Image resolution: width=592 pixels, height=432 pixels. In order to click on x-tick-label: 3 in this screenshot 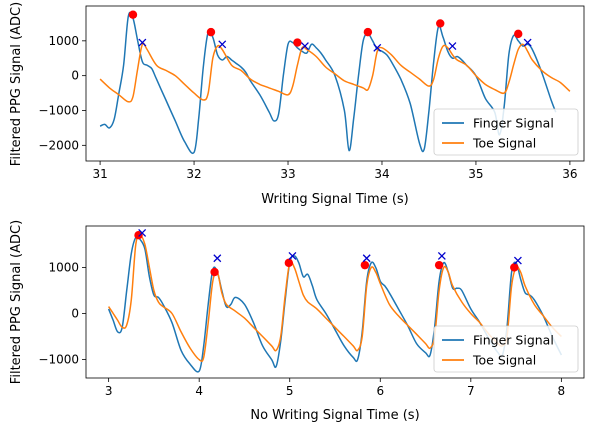, I will do `click(109, 391)`.